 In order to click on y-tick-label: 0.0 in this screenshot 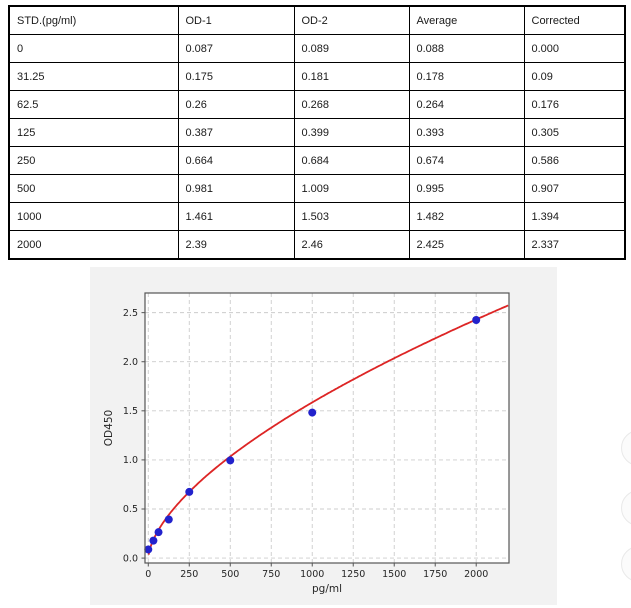, I will do `click(130, 558)`.